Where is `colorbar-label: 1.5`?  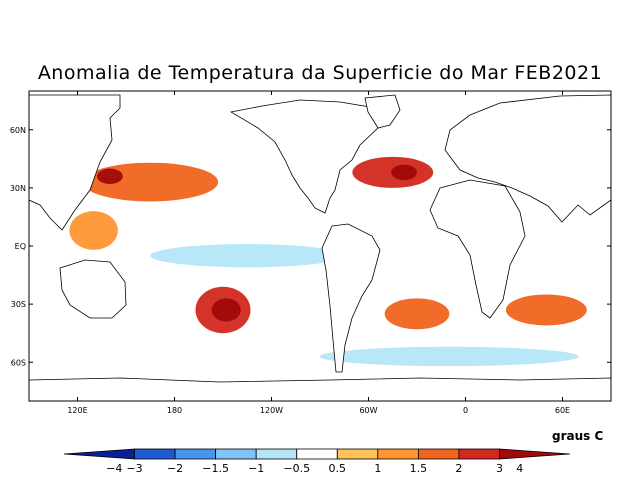
colorbar-label: 1.5 is located at coordinates (419, 468).